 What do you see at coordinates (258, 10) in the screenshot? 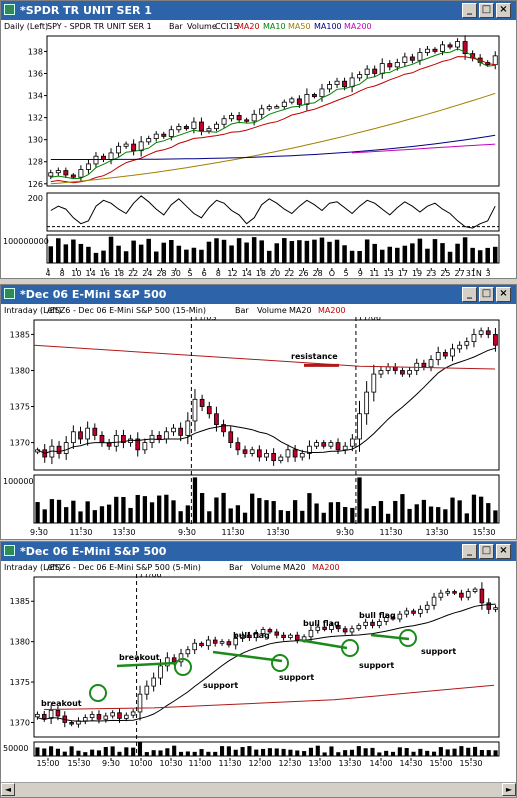
I see `window-titlebar: *SPDR TR UNIT SER 1 _ □ ×` at bounding box center [258, 10].